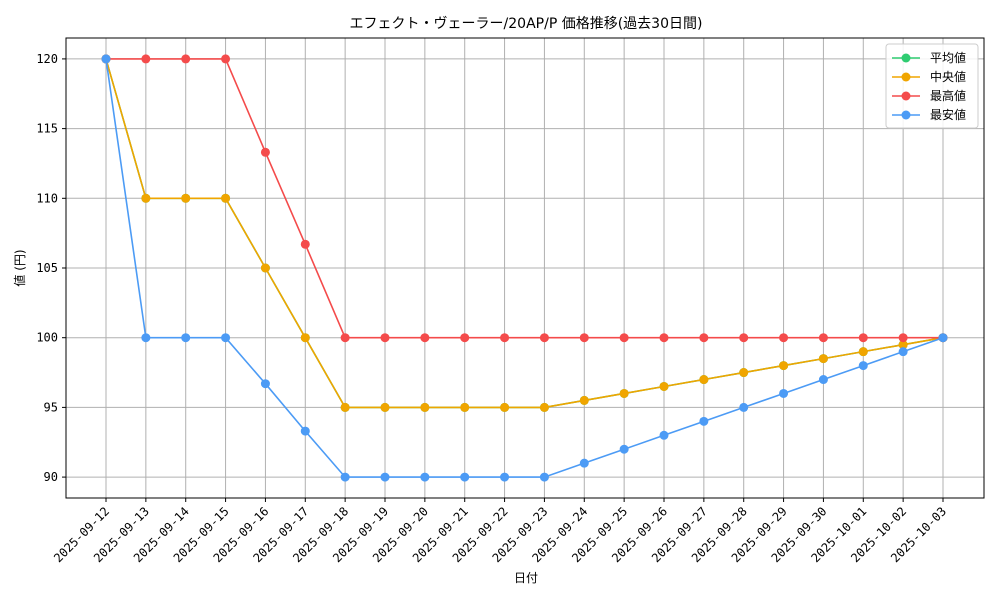  Describe the element at coordinates (929, 95) in the screenshot. I see `legend-item: 最高値` at that location.